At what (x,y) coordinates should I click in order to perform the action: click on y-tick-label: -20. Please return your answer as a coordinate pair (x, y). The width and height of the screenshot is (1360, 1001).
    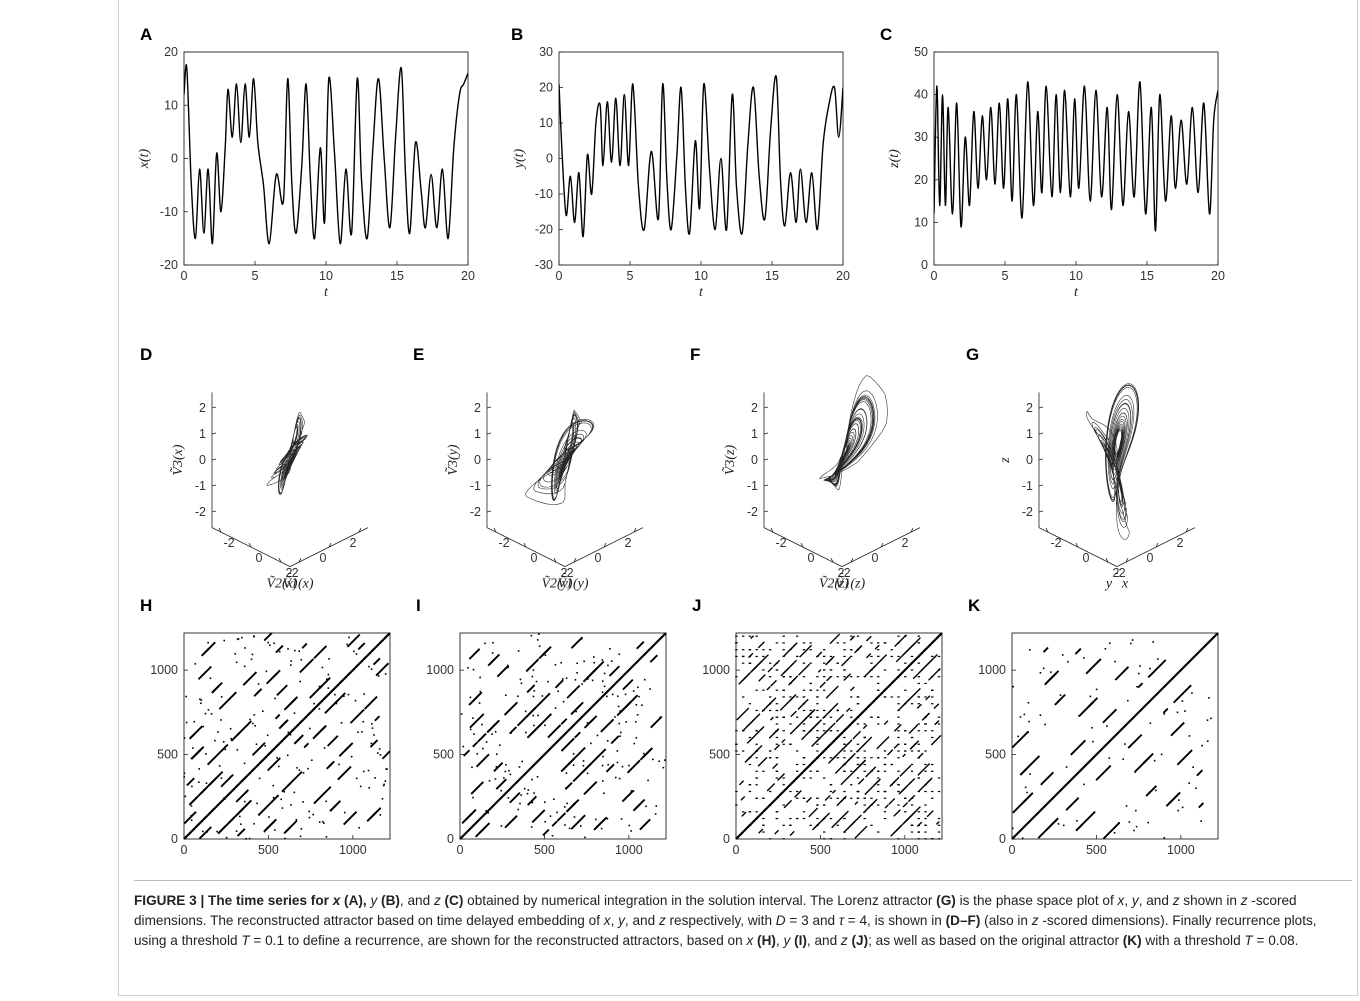
    Looking at the image, I should click on (169, 265).